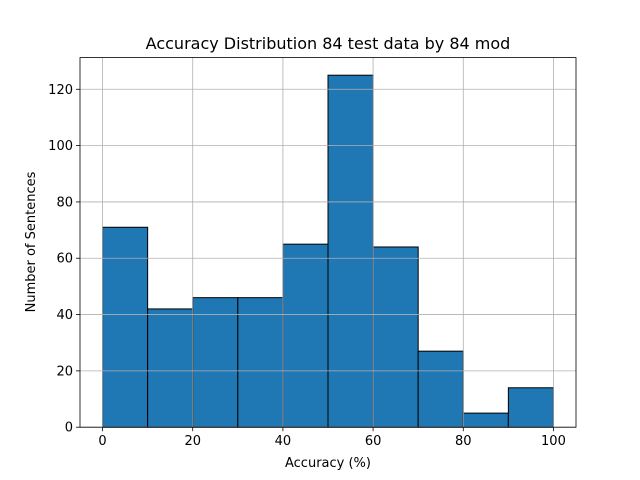  I want to click on x-tick-label: 60, so click(373, 441).